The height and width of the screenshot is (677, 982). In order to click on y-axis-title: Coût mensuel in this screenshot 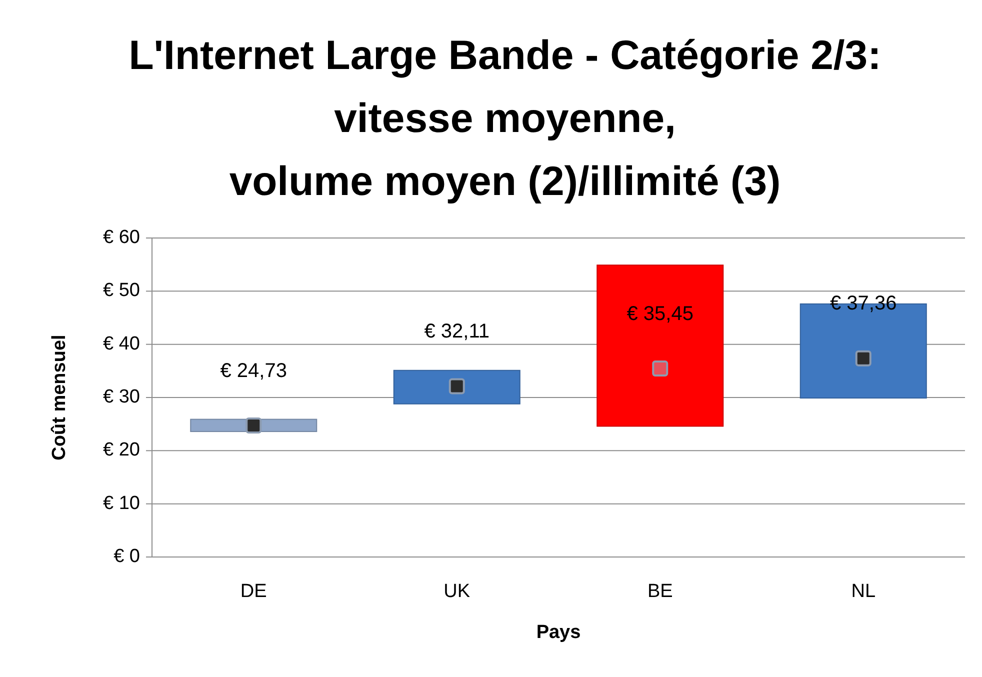, I will do `click(59, 397)`.